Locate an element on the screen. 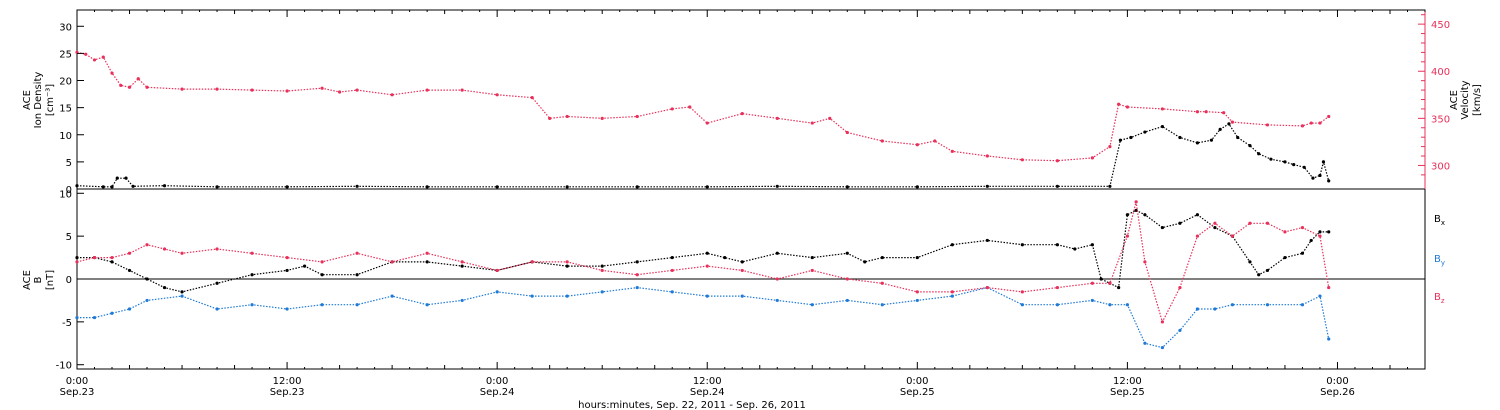 Image resolution: width=1500 pixels, height=410 pixels. bottom-left-axis-label-line2: B is located at coordinates (38, 279).